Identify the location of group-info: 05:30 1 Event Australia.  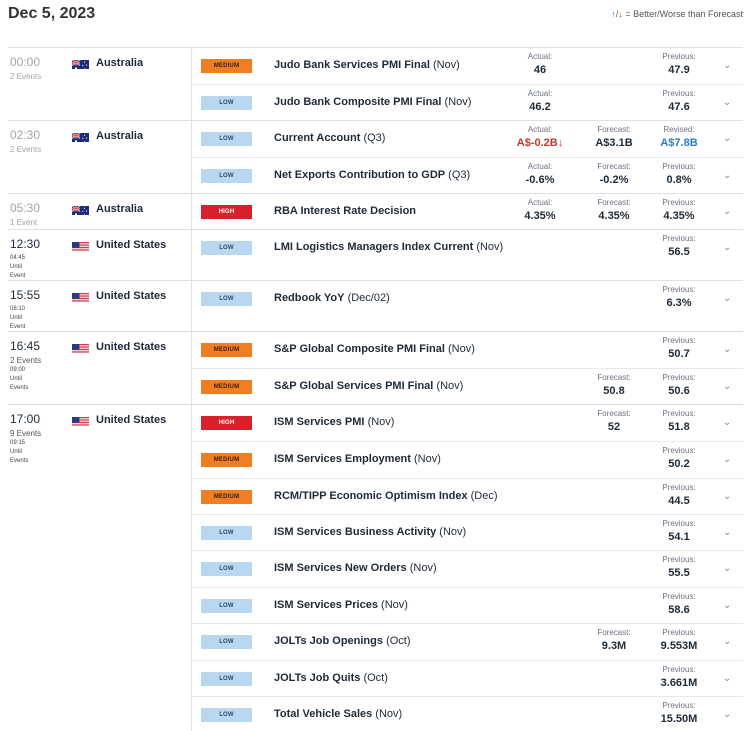
(100, 211).